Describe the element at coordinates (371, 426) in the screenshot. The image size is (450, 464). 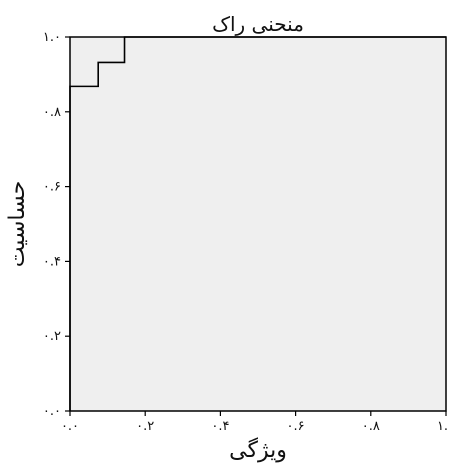
I see `x-tick-label-4: ۰.۸` at that location.